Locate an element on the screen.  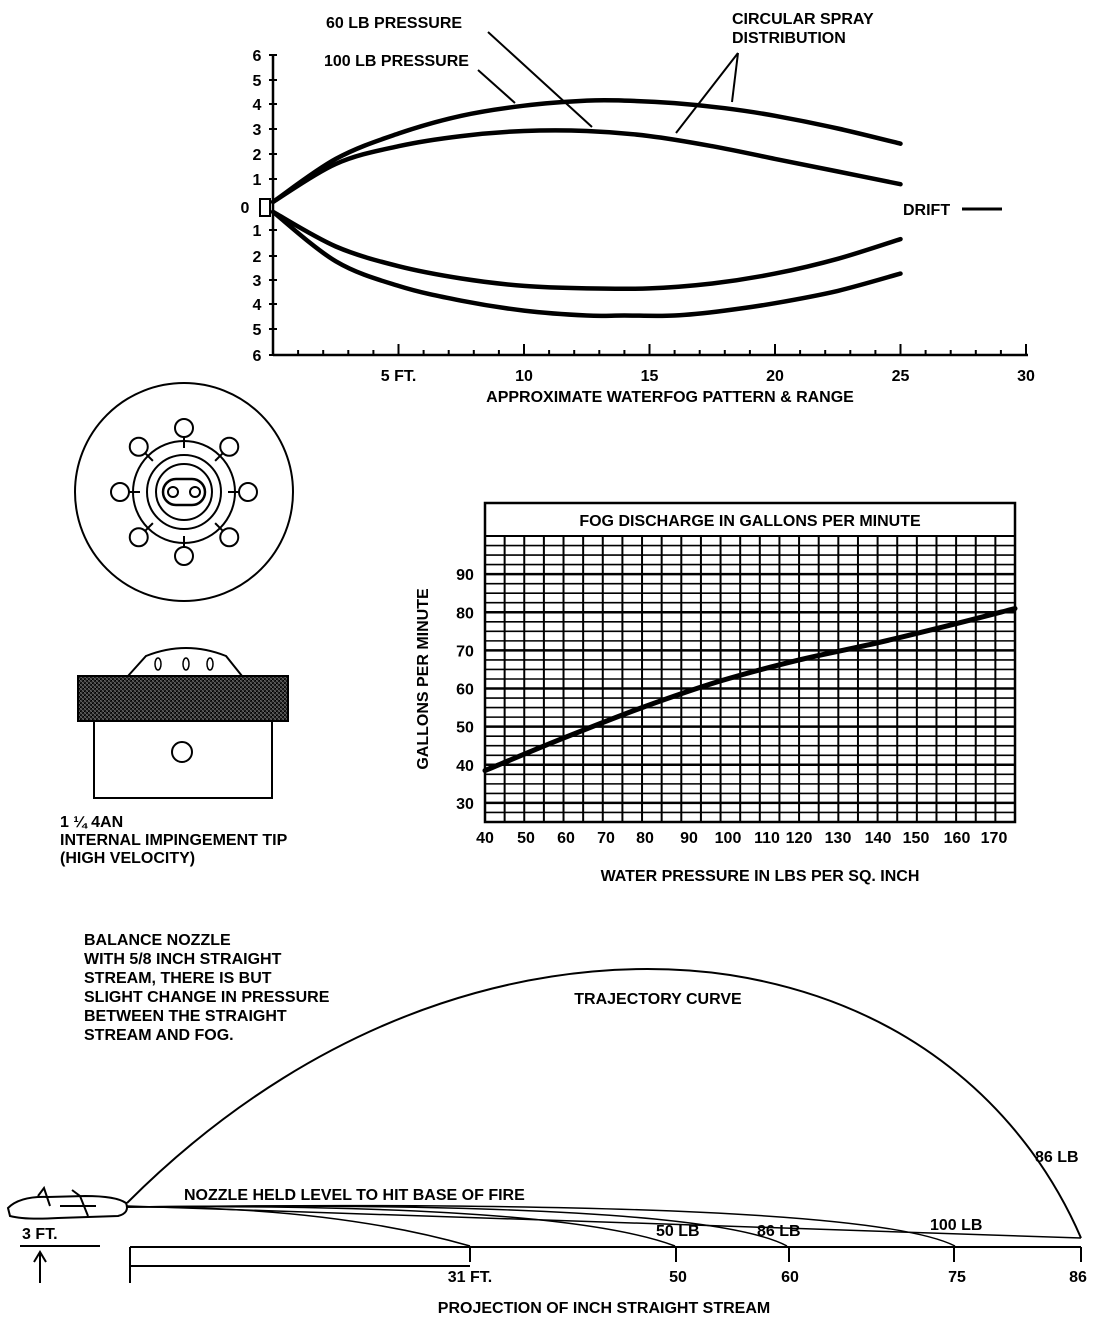
trajectory-x-ticks: 31 FT. 50 60 75 86 is located at coordinates (767, 1266).